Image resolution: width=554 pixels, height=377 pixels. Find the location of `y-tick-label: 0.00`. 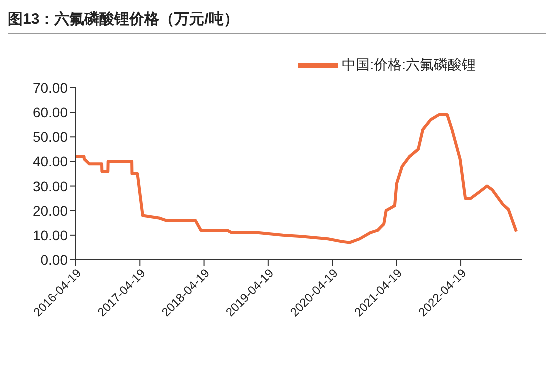

y-tick-label: 0.00 is located at coordinates (54, 260).